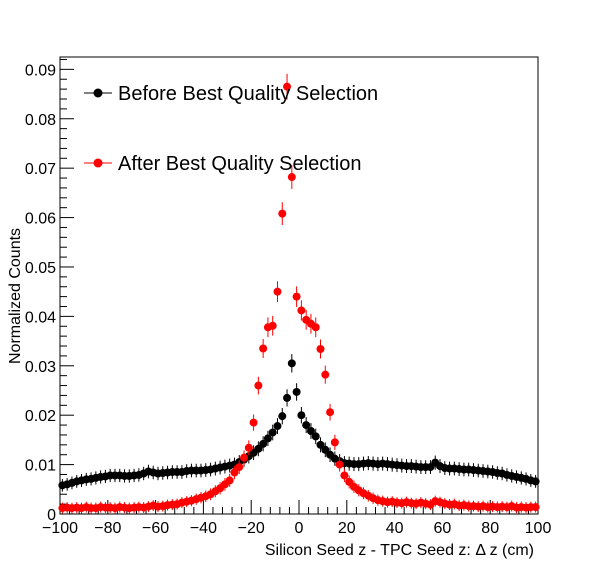  Describe the element at coordinates (40, 219) in the screenshot. I see `y-tick-label: 0.06` at that location.